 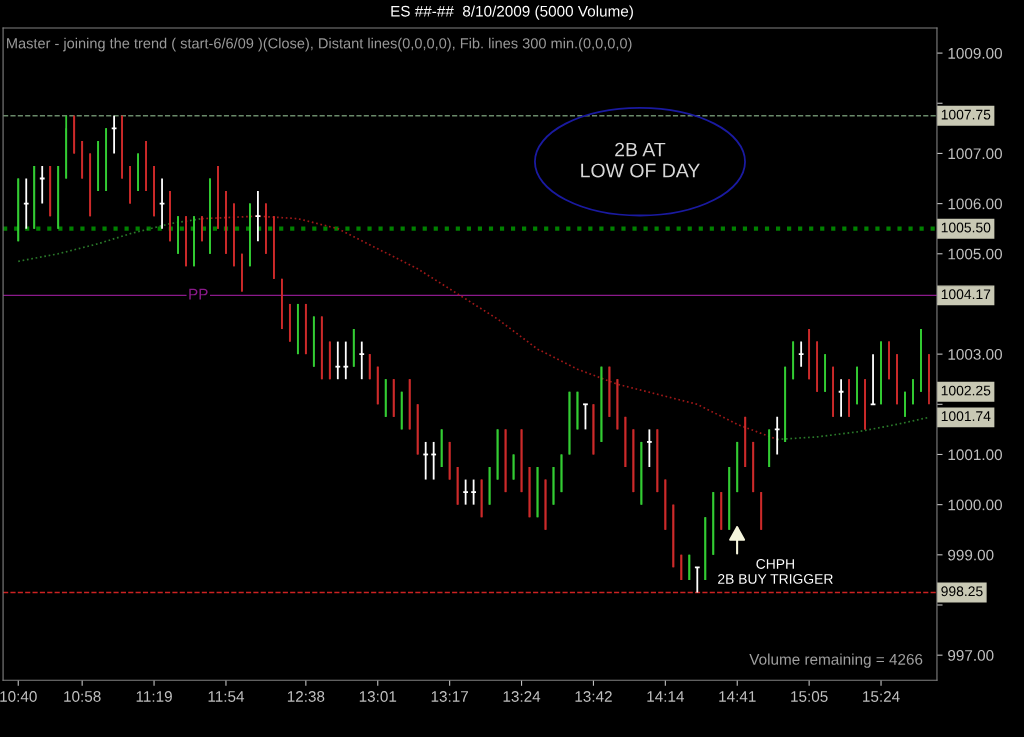 I want to click on annotation: Volume remaining = 4266, so click(x=836, y=660).